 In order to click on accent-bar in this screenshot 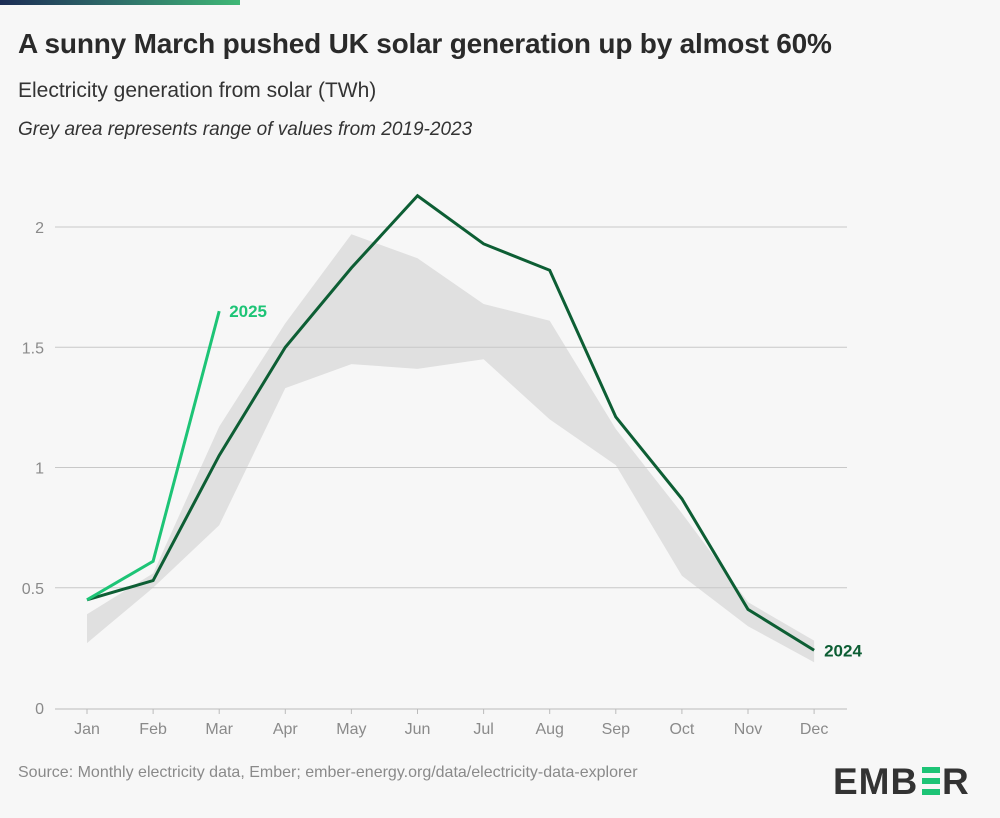, I will do `click(120, 2)`.